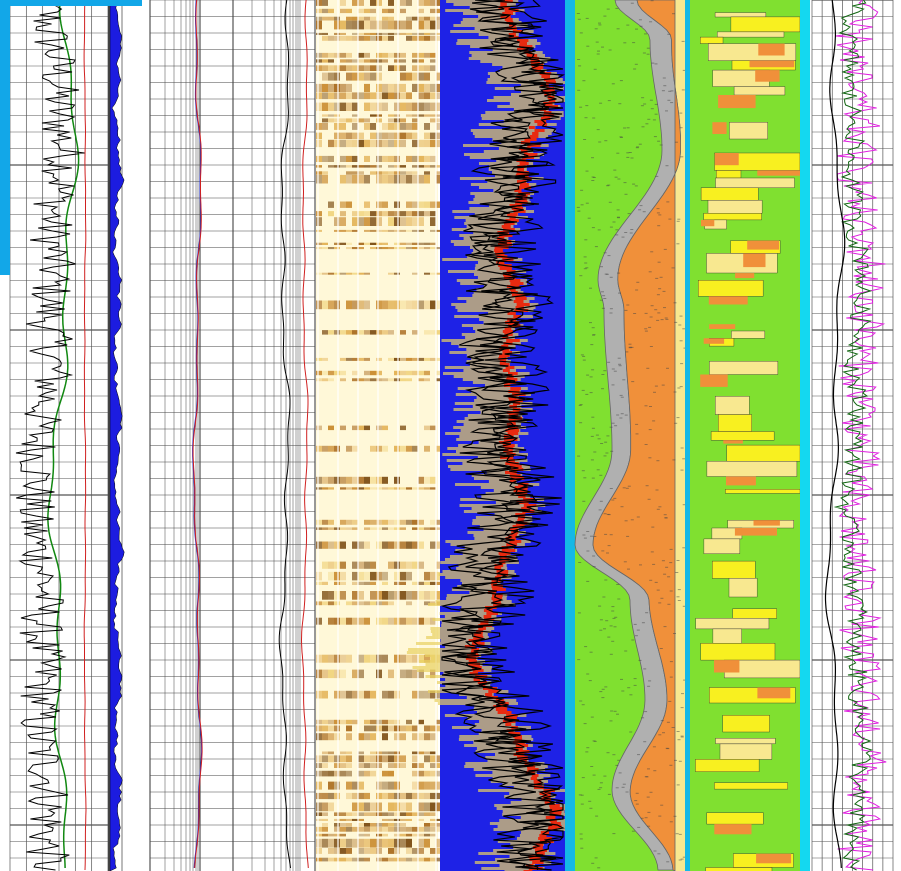  Describe the element at coordinates (59, 435) in the screenshot. I see `track-gamma` at that location.